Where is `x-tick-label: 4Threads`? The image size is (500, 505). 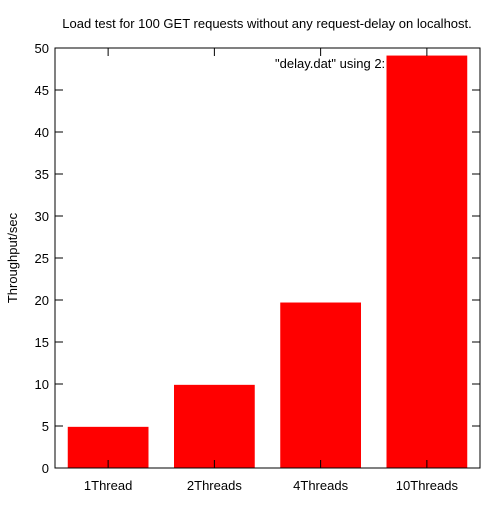 x-tick-label: 4Threads is located at coordinates (320, 485).